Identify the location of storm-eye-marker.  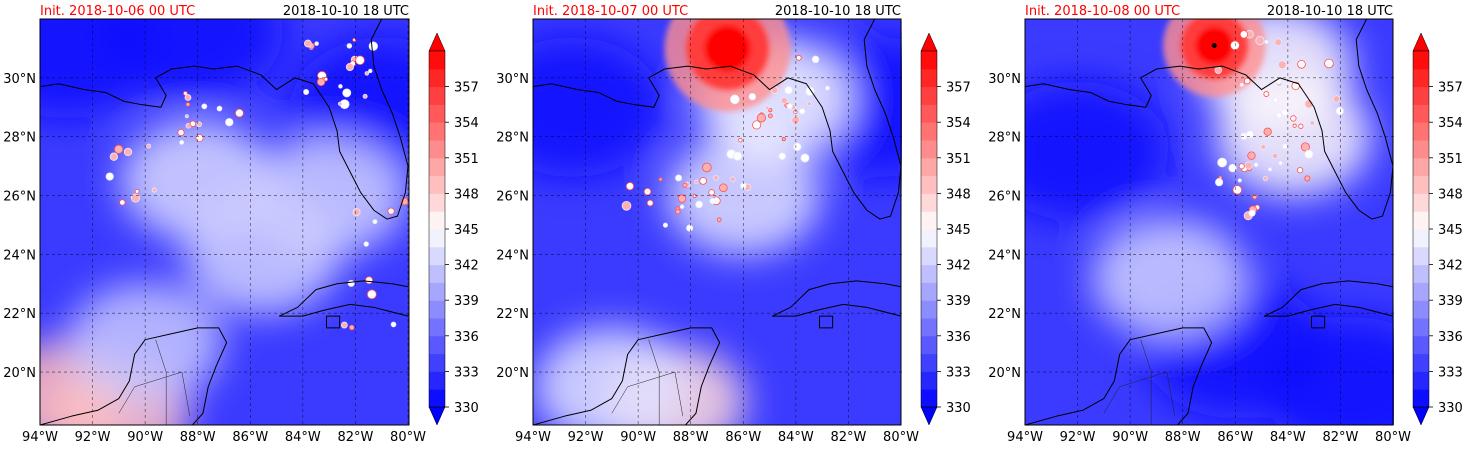
(1214, 45).